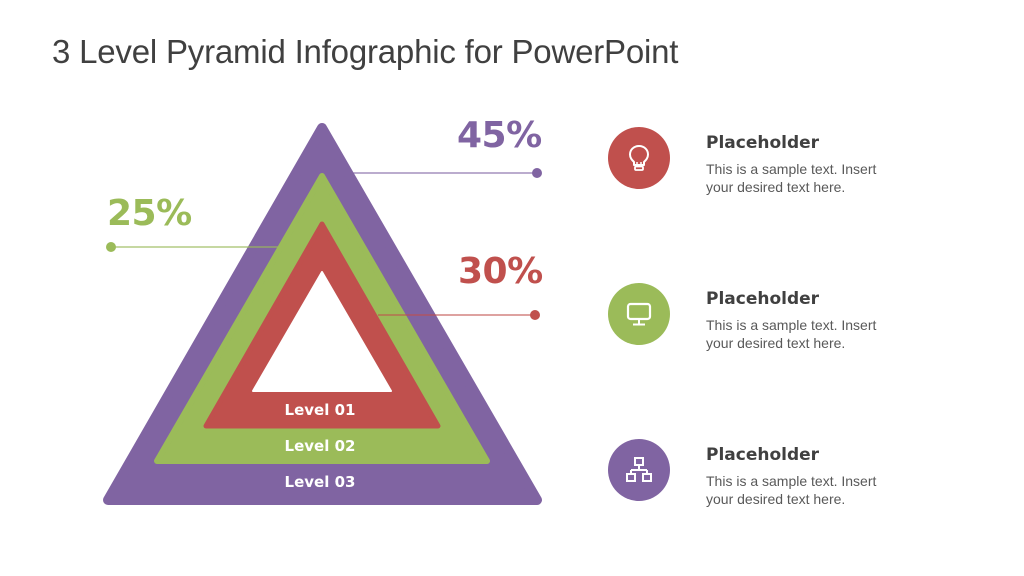 Image resolution: width=1024 pixels, height=576 pixels. Describe the element at coordinates (149, 213) in the screenshot. I see `callout-value-25: 25%` at that location.